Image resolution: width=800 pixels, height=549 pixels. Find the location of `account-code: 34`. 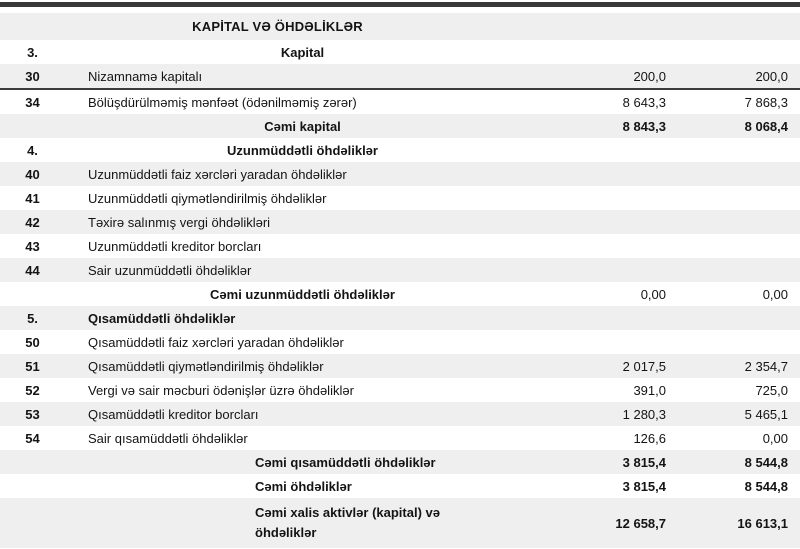

account-code: 34 is located at coordinates (32, 102).